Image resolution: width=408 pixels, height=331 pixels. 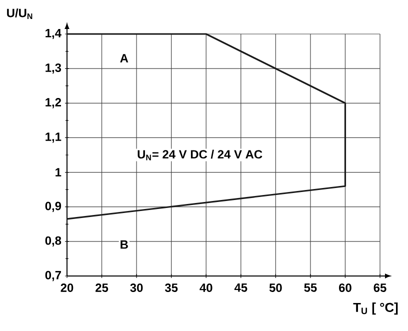 What do you see at coordinates (53, 207) in the screenshot?
I see `y-tick-label: 0,9` at bounding box center [53, 207].